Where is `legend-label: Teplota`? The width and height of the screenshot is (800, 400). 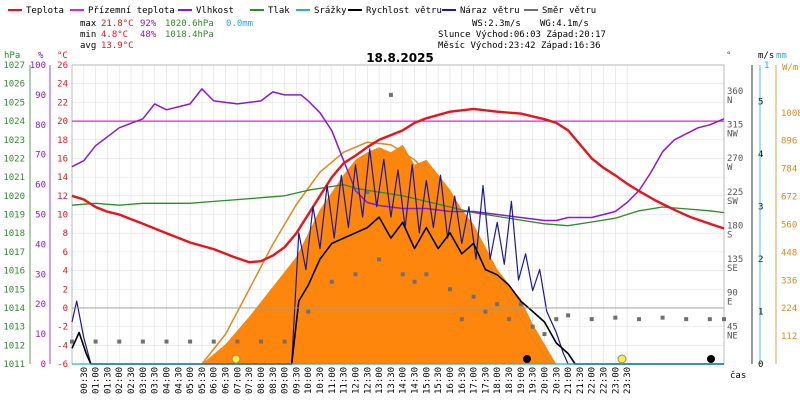
legend-label: Teplota is located at coordinates (45, 11).